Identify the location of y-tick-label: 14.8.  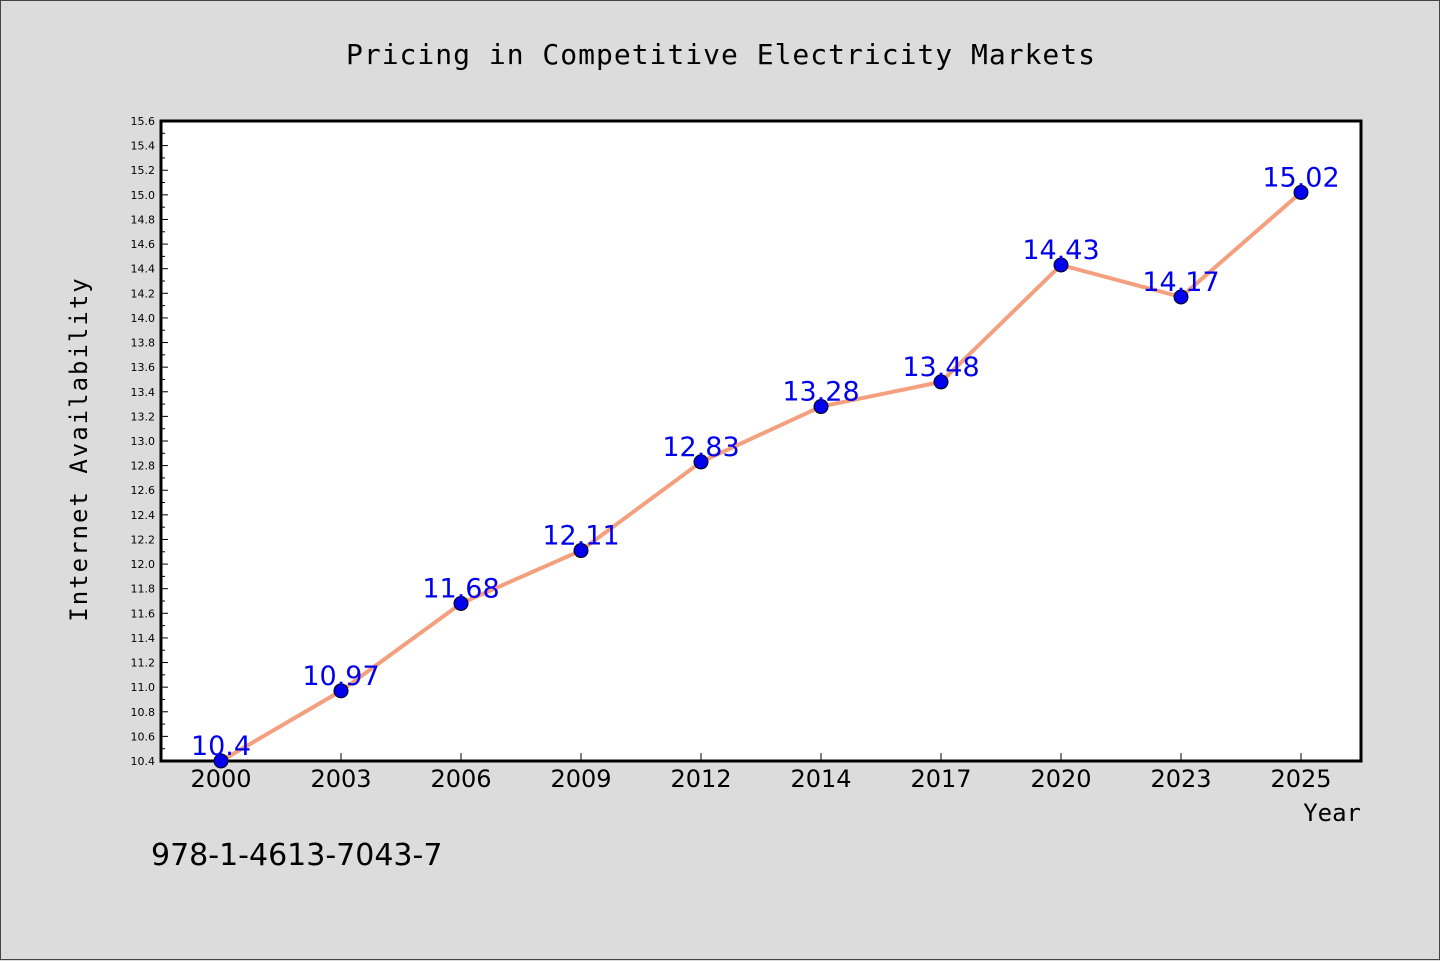
(143, 219).